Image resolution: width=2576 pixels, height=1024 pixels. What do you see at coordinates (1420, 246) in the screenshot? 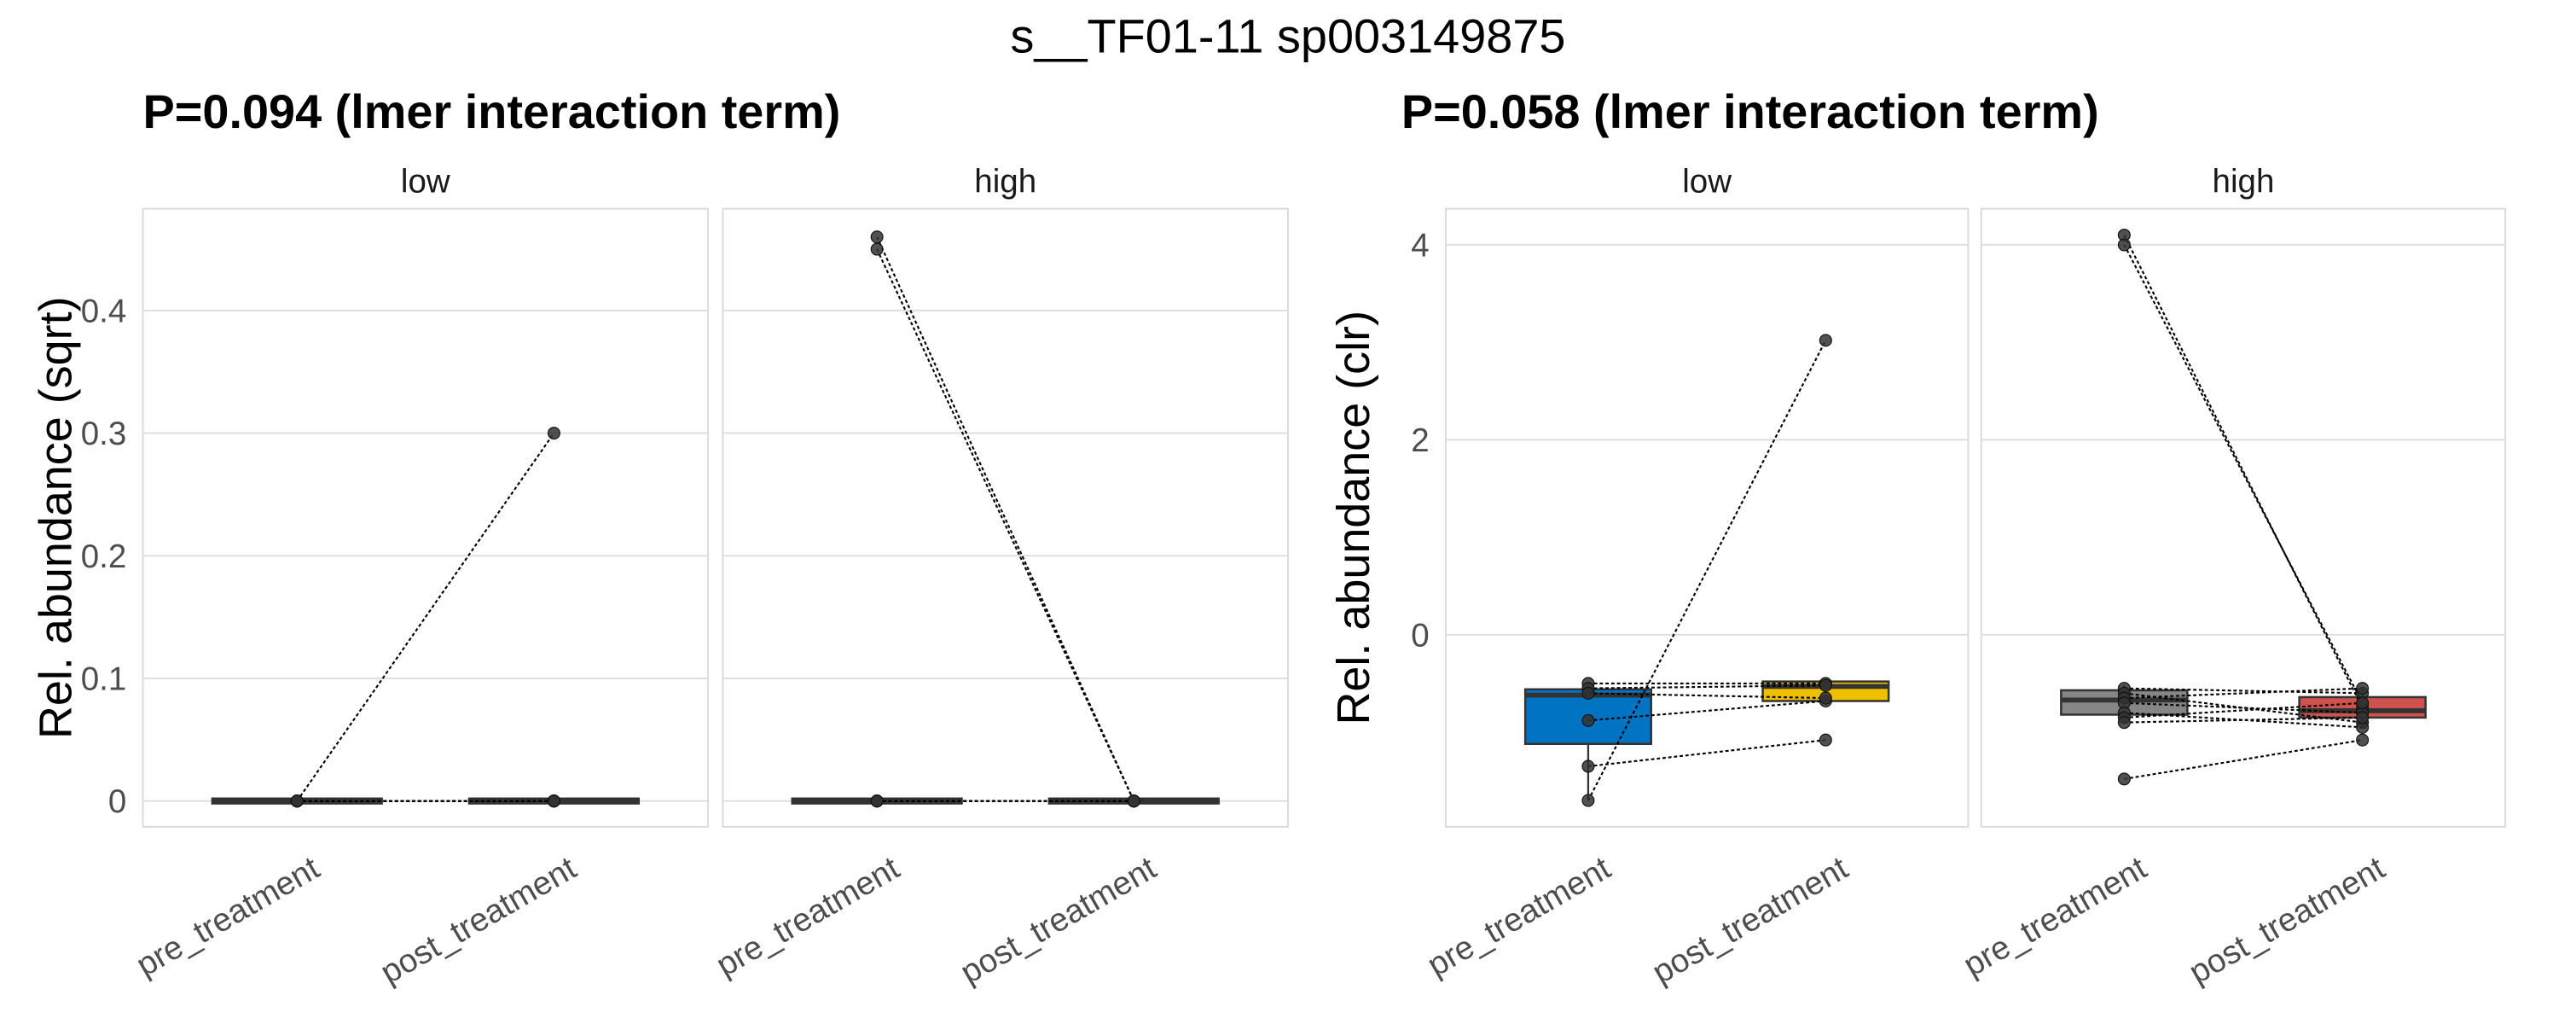
I see `y-tick-label: 4` at bounding box center [1420, 246].